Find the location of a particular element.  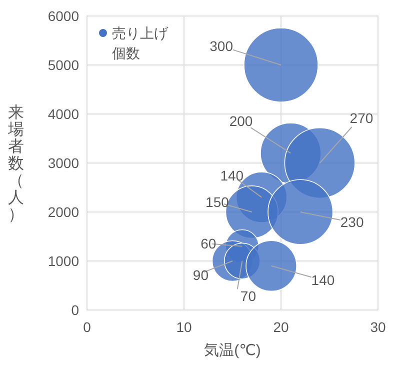

data-label: 300 is located at coordinates (222, 46).